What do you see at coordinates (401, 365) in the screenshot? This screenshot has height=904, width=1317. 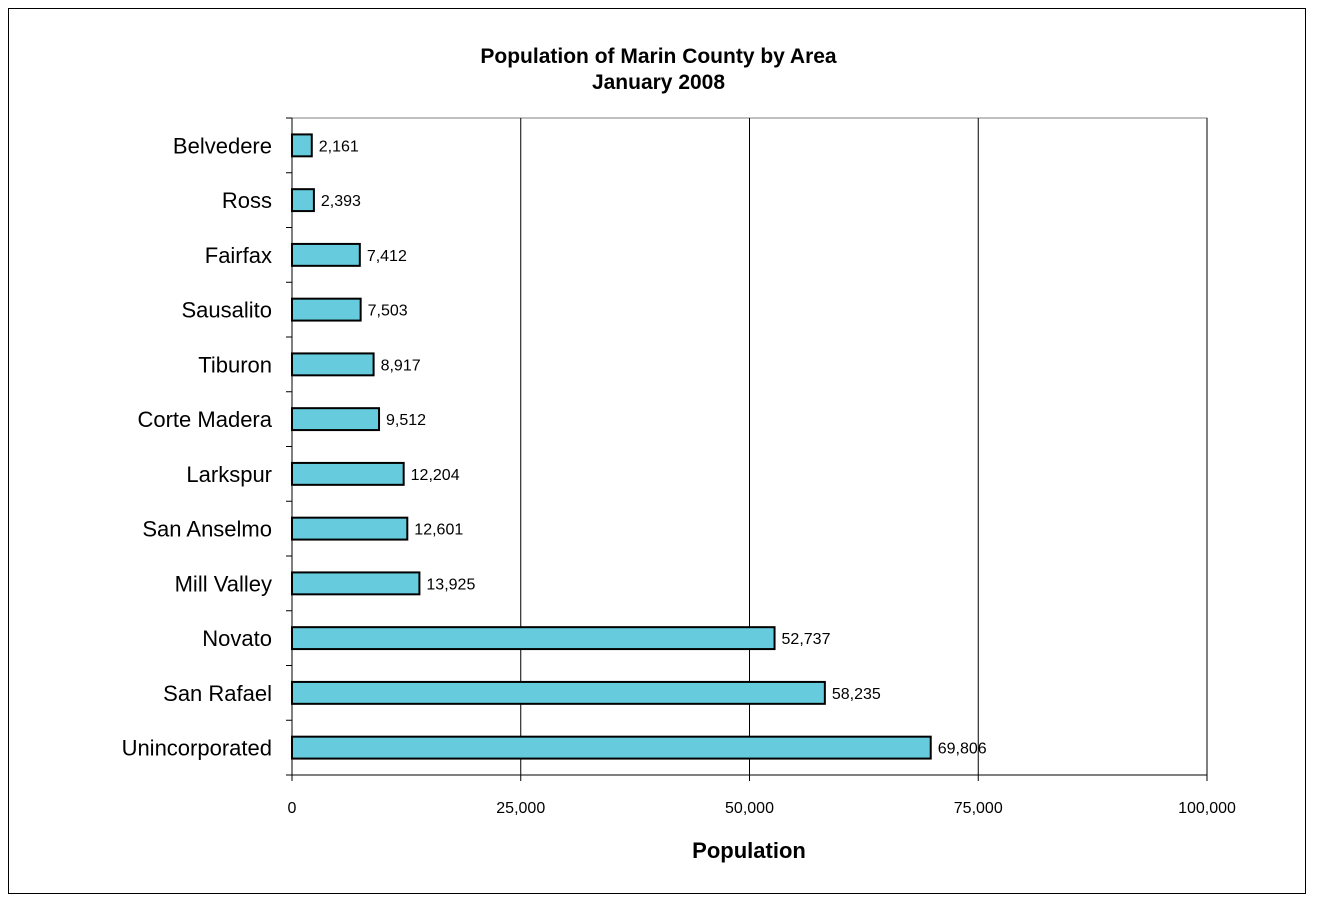 I see `data-label: 8,917` at bounding box center [401, 365].